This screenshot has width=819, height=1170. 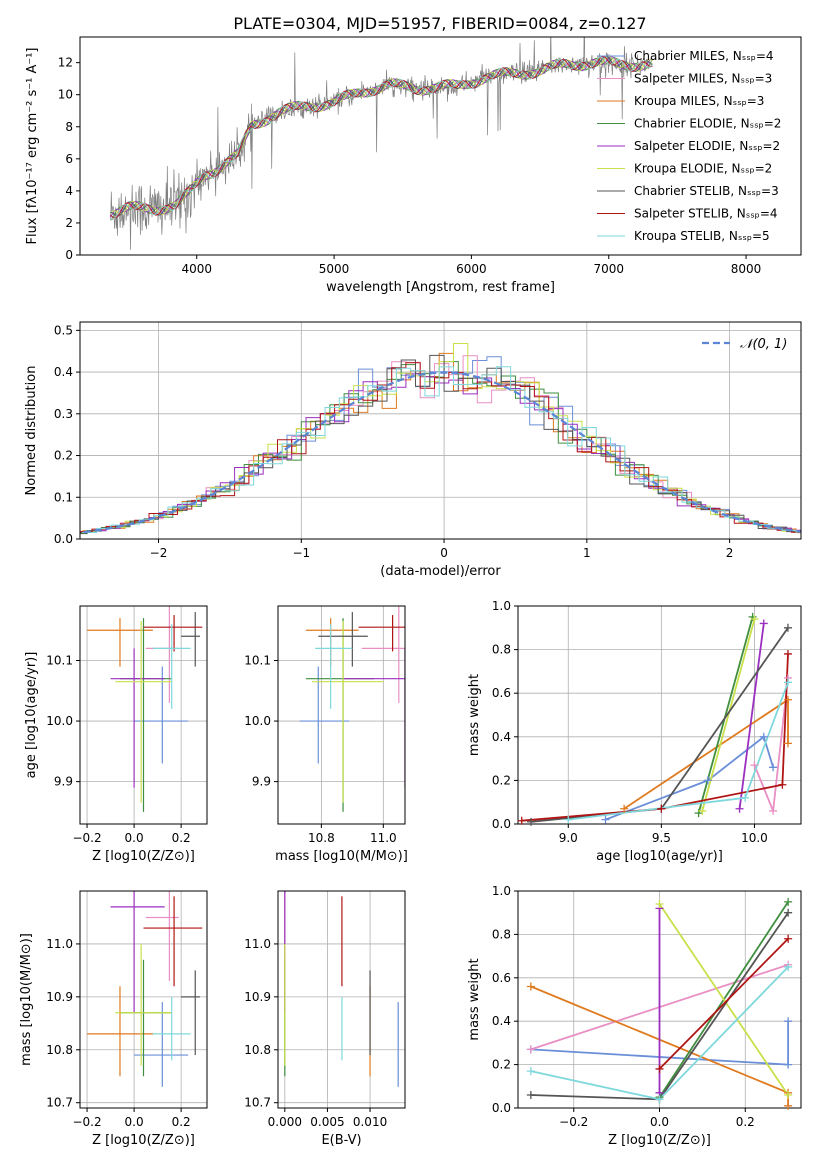 What do you see at coordinates (440, 447) in the screenshot?
I see `residual-histogram` at bounding box center [440, 447].